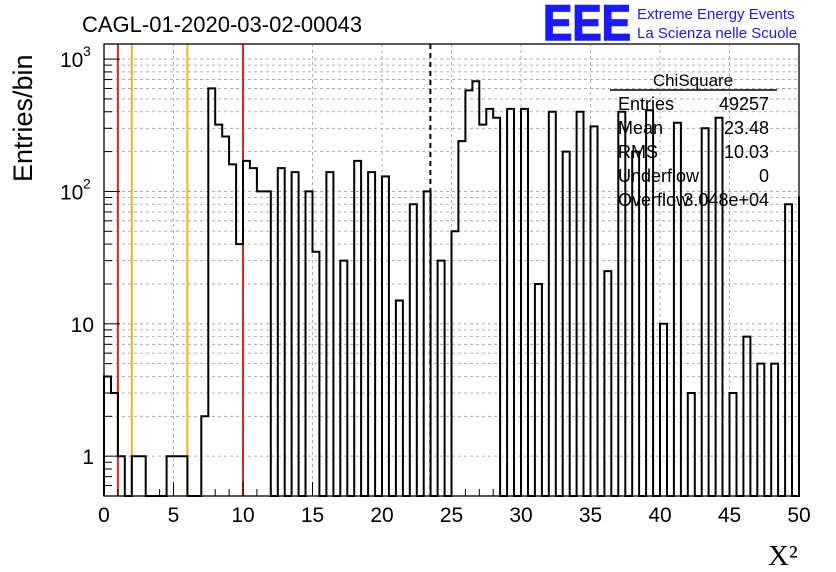 The image size is (836, 572). Describe the element at coordinates (88, 457) in the screenshot. I see `y-tick-label: 1` at that location.